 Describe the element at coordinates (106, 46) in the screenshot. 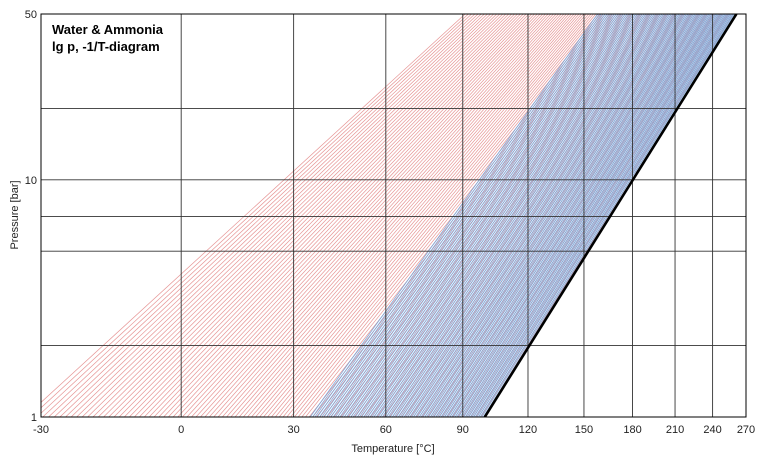

I see `chart-title-line-2: lg p, -1/T-diagram` at that location.